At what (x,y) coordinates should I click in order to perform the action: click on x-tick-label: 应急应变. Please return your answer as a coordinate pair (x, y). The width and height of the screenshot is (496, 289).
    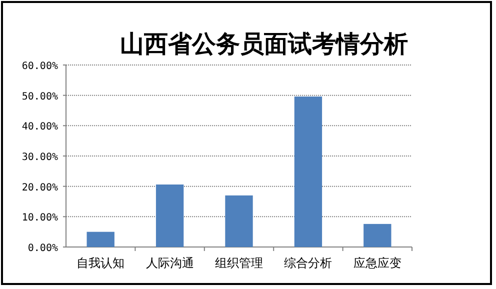
    Looking at the image, I should click on (377, 263).